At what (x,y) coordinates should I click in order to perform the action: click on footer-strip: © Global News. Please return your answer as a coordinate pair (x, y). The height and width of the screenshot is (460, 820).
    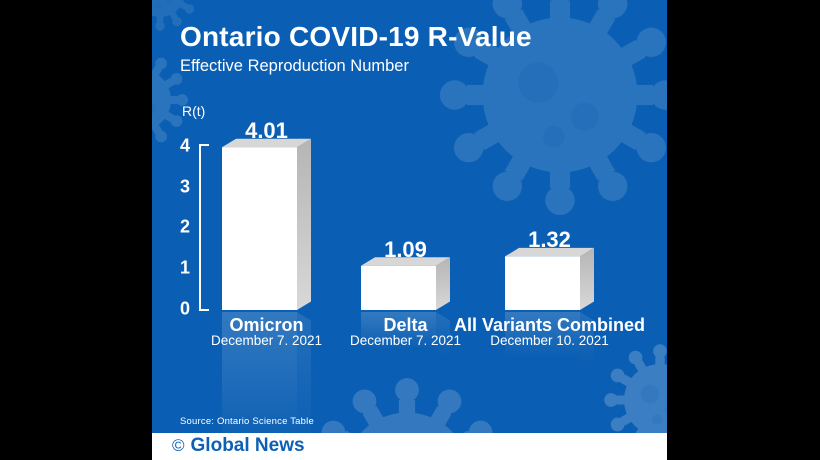
    Looking at the image, I should click on (409, 446).